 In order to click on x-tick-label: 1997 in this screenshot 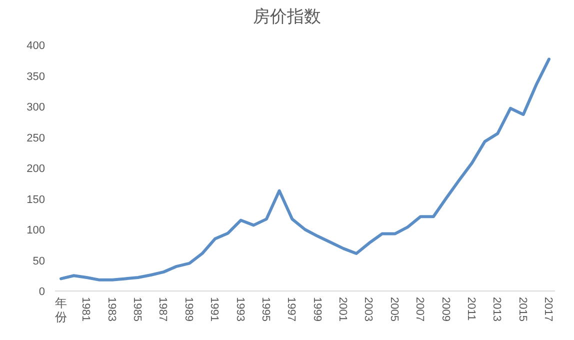, I will do `click(291, 309)`.